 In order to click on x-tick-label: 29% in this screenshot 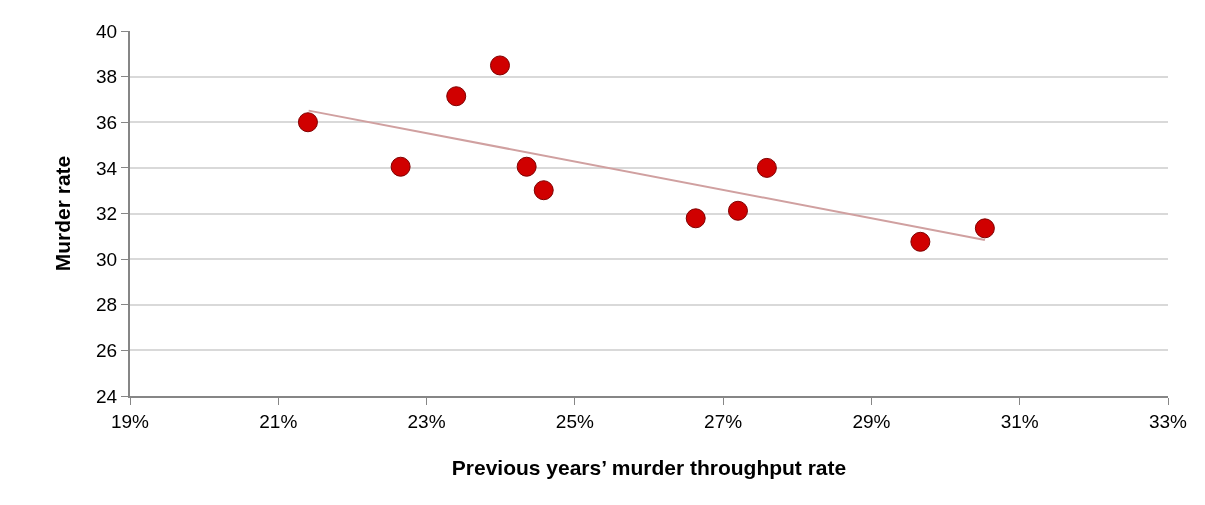, I will do `click(871, 421)`.